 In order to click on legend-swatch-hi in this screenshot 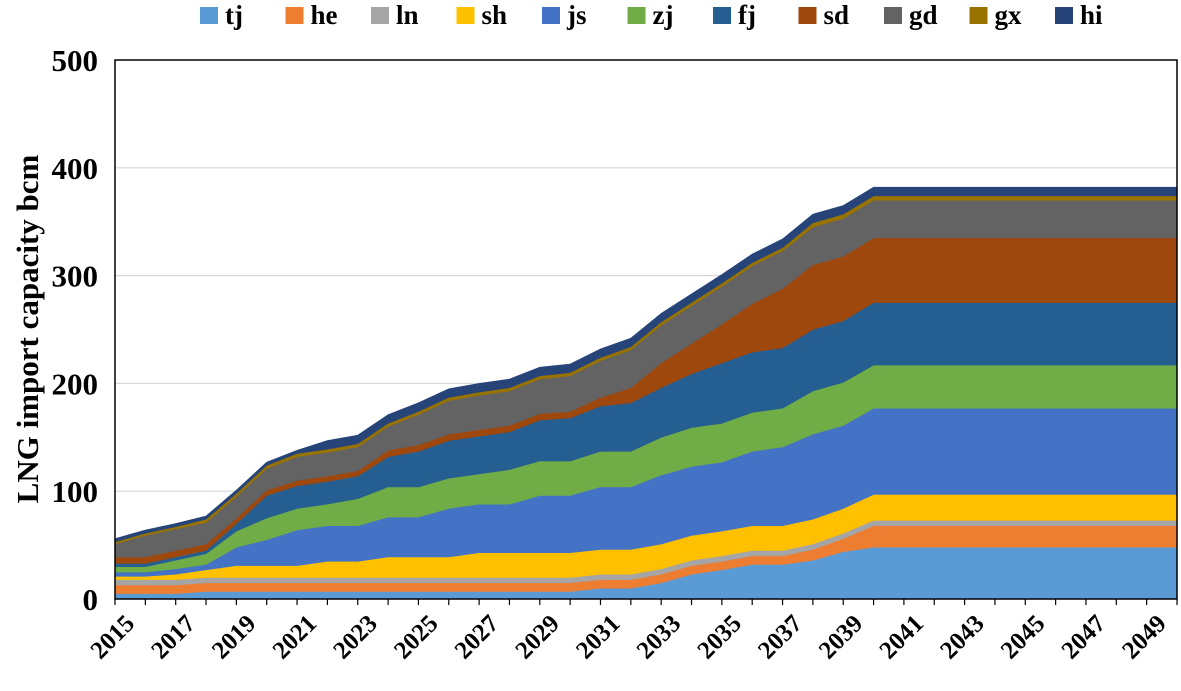, I will do `click(1064, 15)`.